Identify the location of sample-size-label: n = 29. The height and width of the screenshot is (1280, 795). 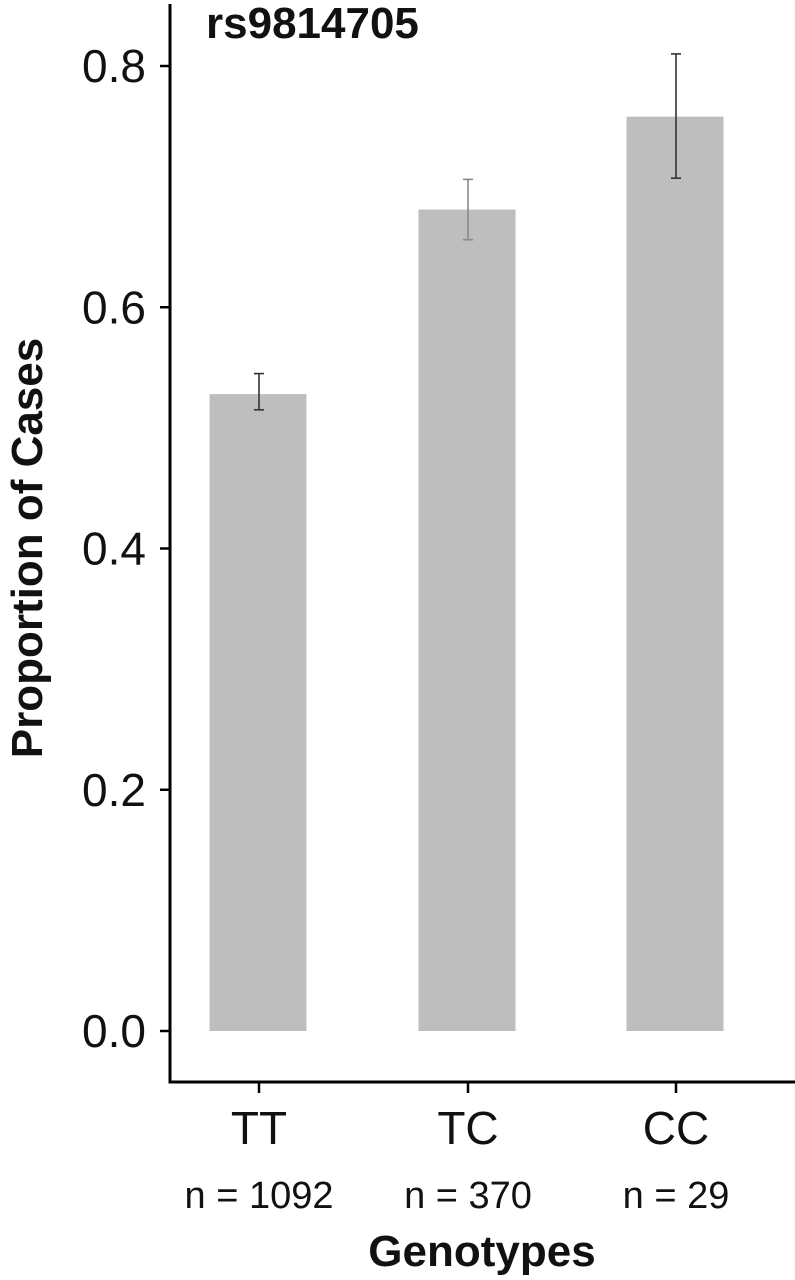
(676, 1196).